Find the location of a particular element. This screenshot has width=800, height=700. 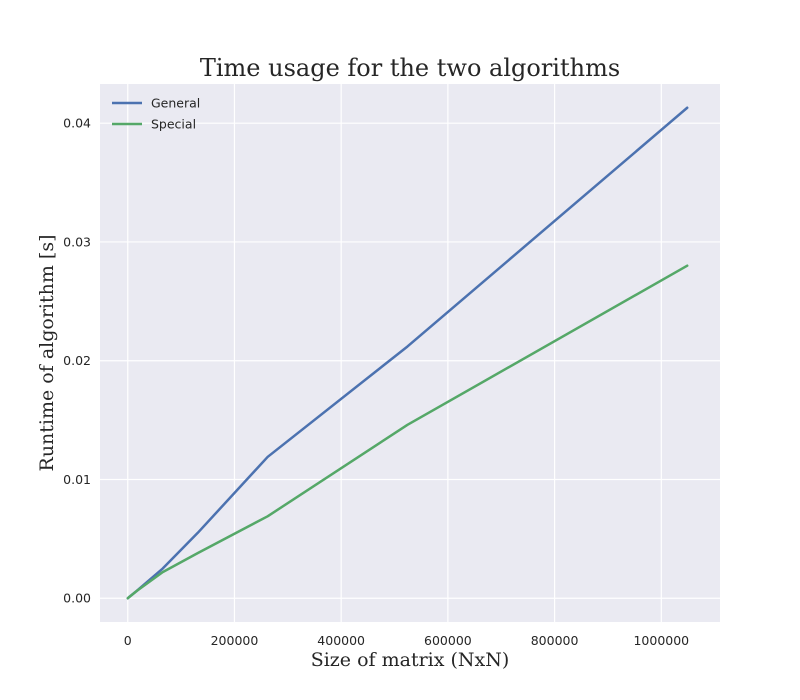

x-tick-label: 0 is located at coordinates (128, 640).